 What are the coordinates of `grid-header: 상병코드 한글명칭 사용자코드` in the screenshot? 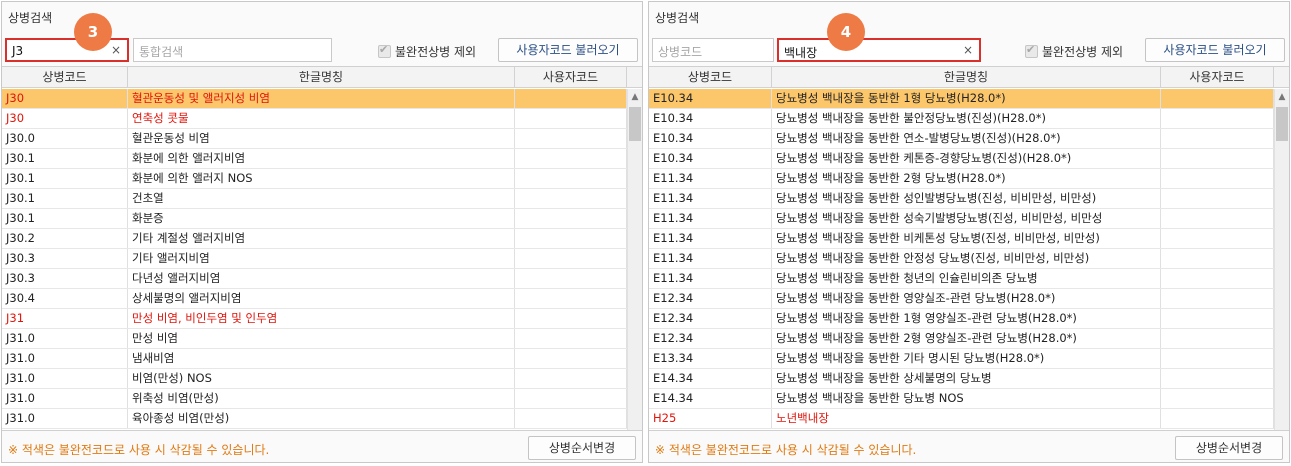 It's located at (969, 77).